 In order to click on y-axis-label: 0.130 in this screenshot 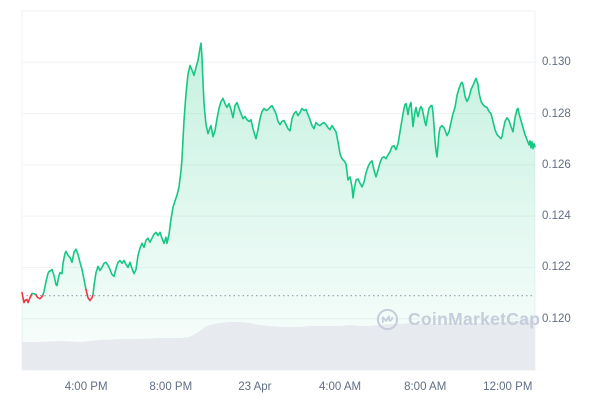, I will do `click(556, 62)`.